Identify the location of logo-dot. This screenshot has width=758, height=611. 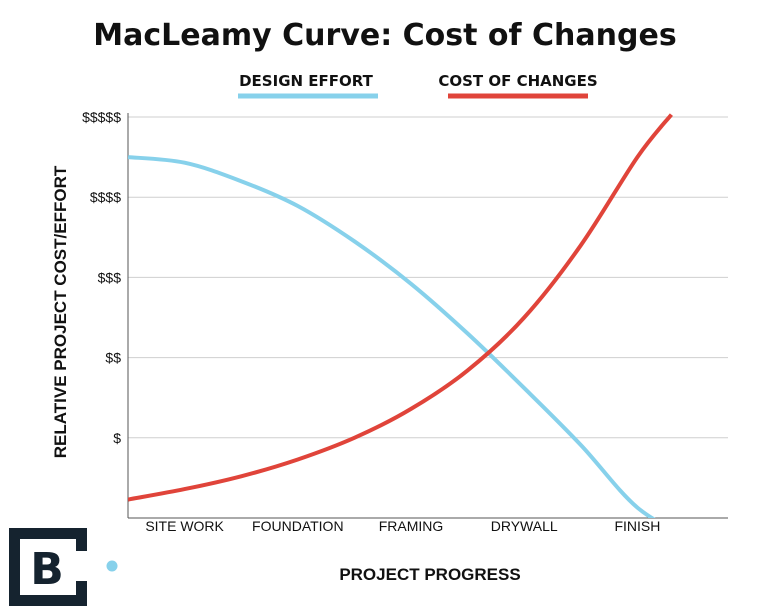
(112, 566).